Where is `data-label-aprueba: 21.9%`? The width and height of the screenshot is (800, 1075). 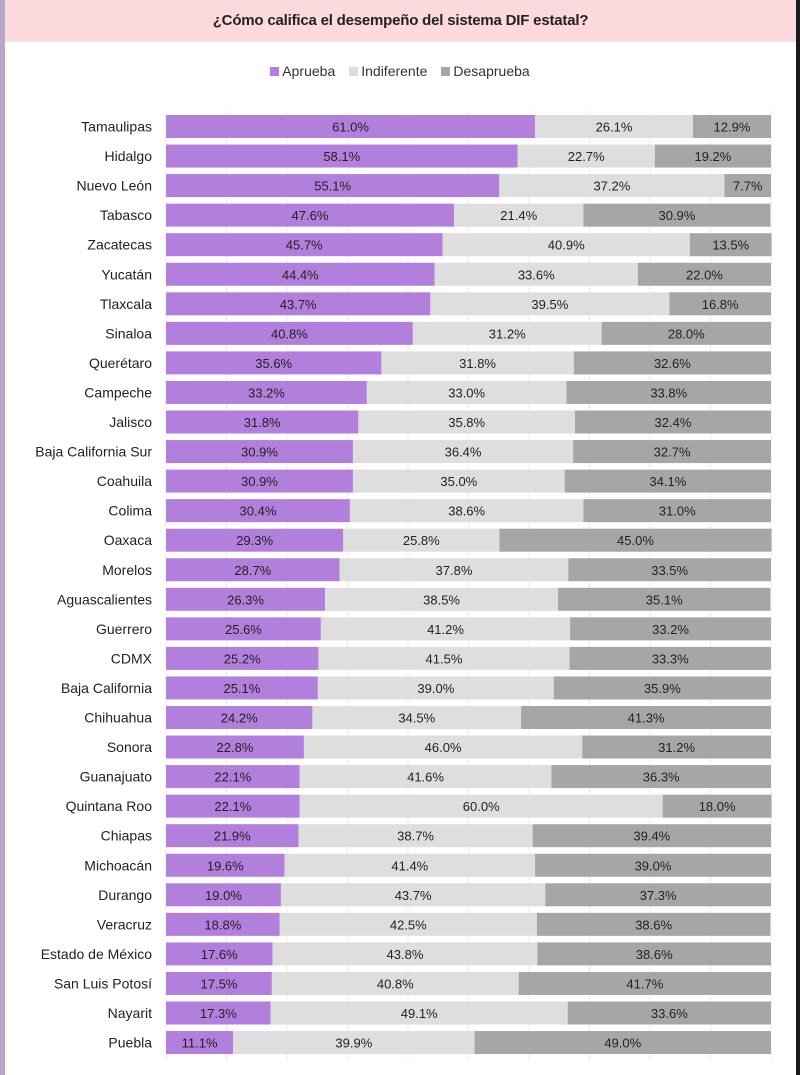 data-label-aprueba: 21.9% is located at coordinates (232, 836).